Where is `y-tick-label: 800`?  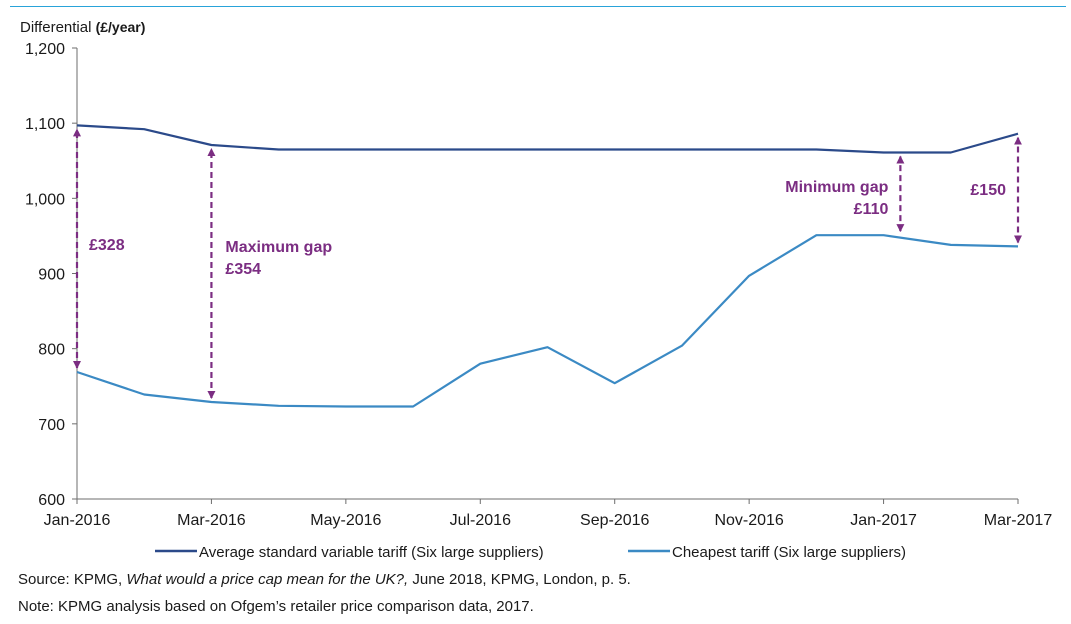 y-tick-label: 800 is located at coordinates (51, 350).